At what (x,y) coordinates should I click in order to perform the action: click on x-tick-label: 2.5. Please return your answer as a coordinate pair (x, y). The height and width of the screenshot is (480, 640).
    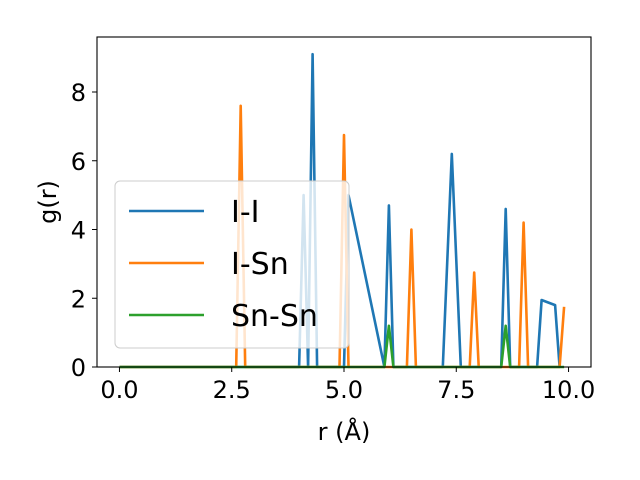
    Looking at the image, I should click on (232, 390).